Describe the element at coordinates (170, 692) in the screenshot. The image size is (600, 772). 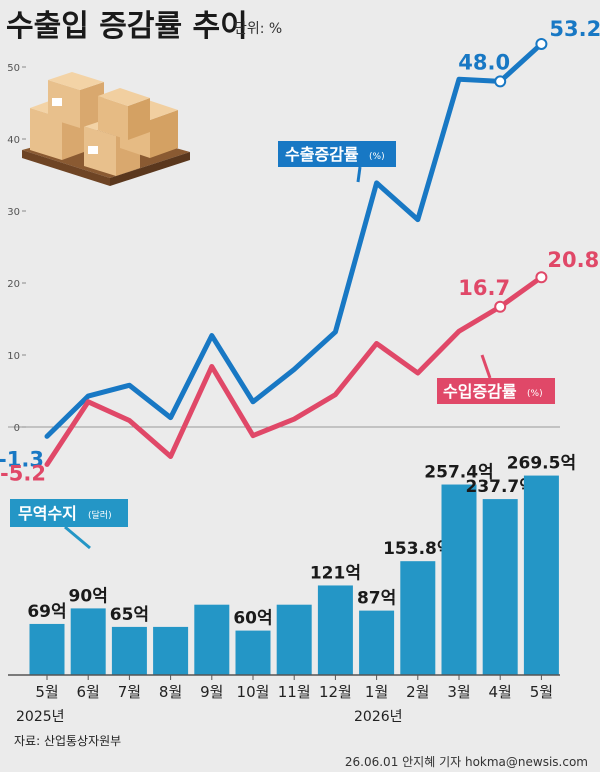
I see `x-tick-label: 8월` at that location.